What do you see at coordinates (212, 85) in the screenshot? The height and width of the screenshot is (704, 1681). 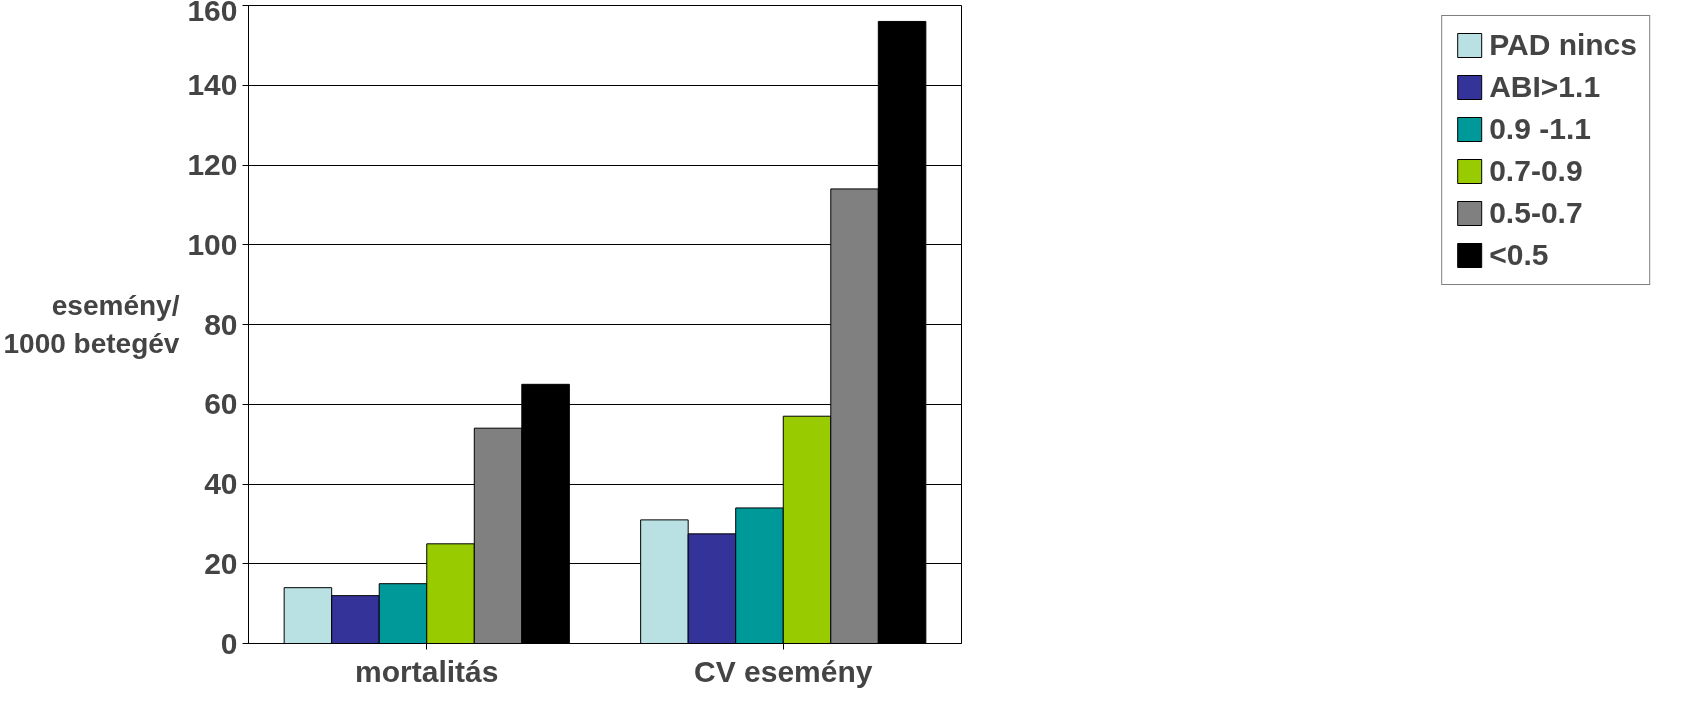 I see `y-tick-label: 140` at bounding box center [212, 85].